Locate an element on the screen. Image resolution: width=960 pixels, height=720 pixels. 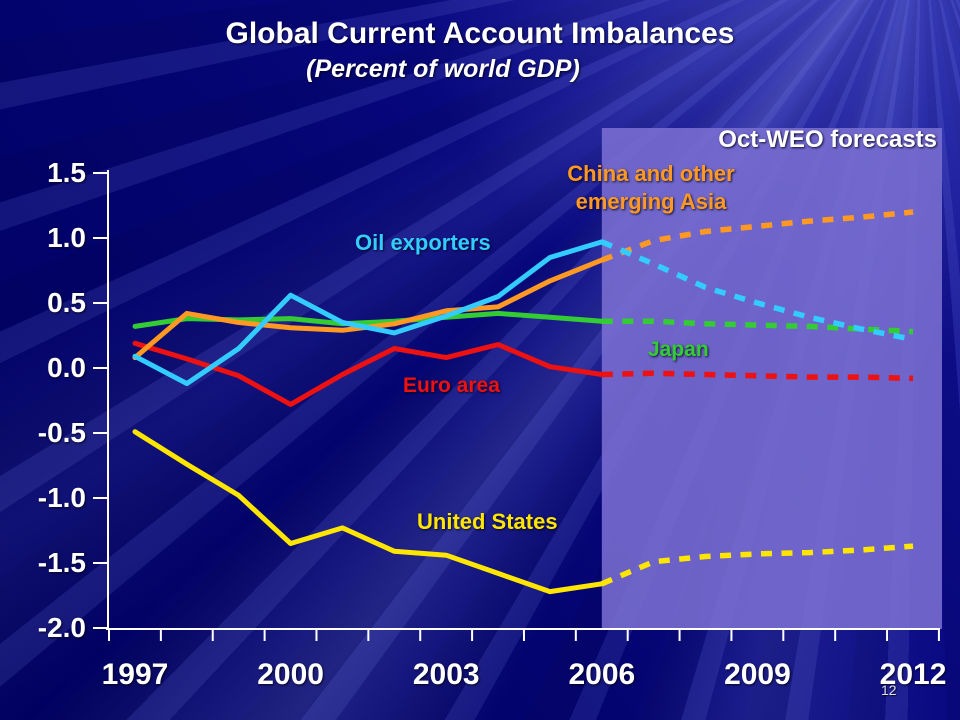
x-axis-label: 2003 is located at coordinates (446, 674).